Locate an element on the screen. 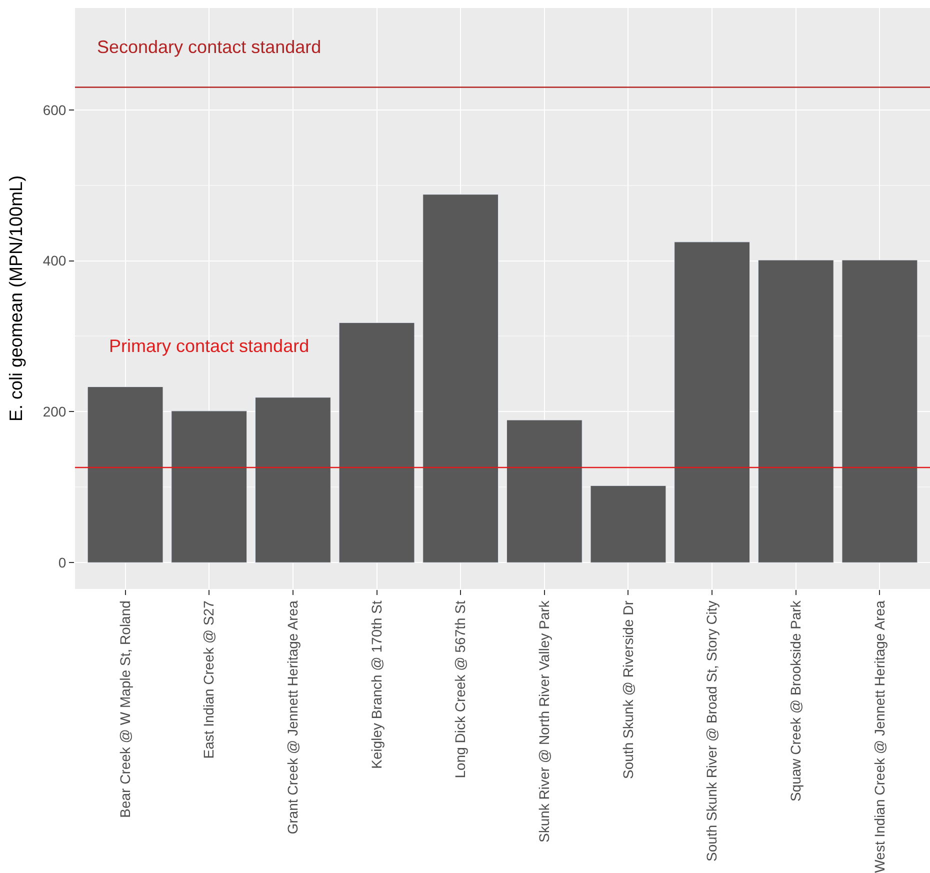  annotation: Secondary contact standard is located at coordinates (209, 47).